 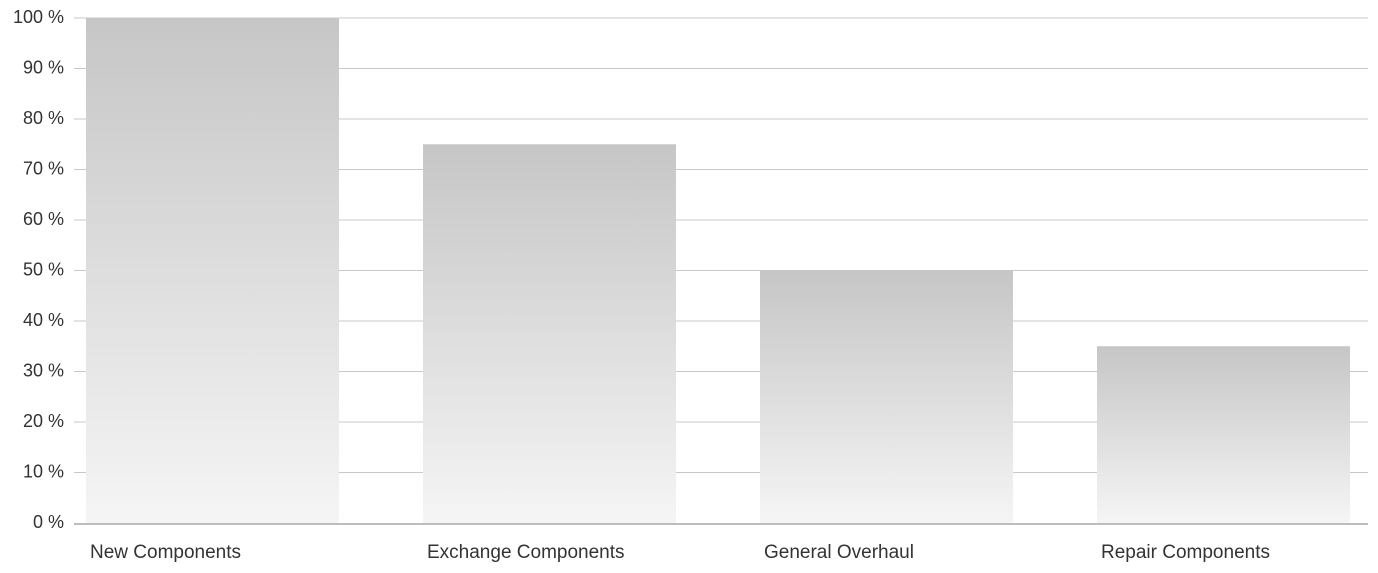 I want to click on x-tick-label: General Overhaul, so click(x=839, y=552).